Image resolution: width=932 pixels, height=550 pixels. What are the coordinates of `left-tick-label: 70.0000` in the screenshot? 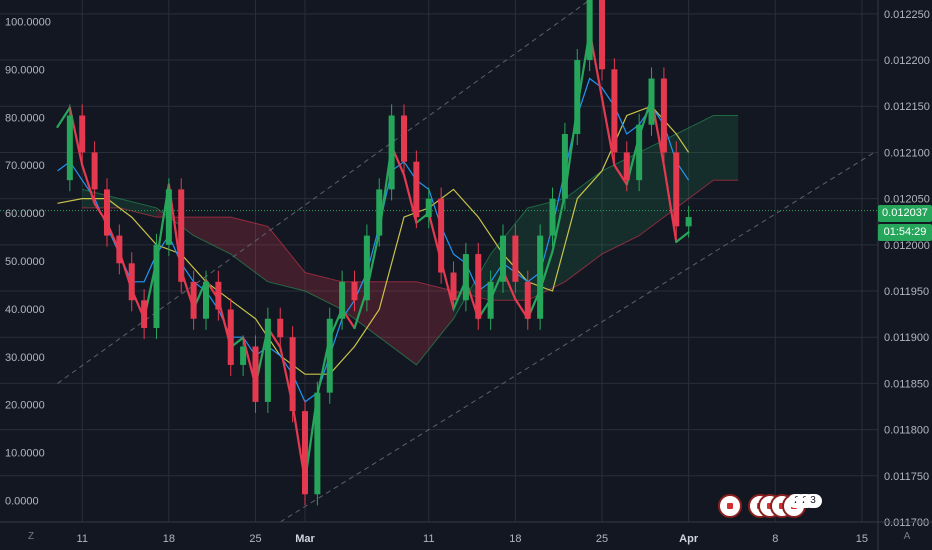 It's located at (25, 166).